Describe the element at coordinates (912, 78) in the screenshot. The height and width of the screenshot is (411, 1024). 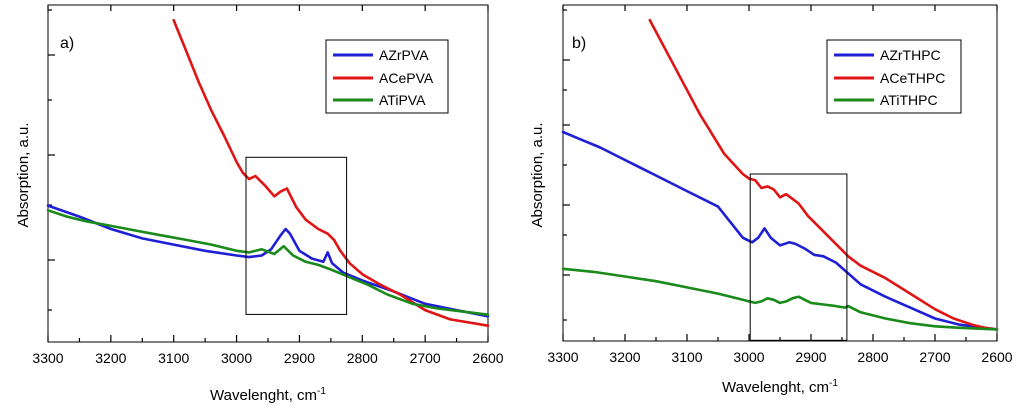
I see `legend-label-acethpc: ACeTHPC` at that location.